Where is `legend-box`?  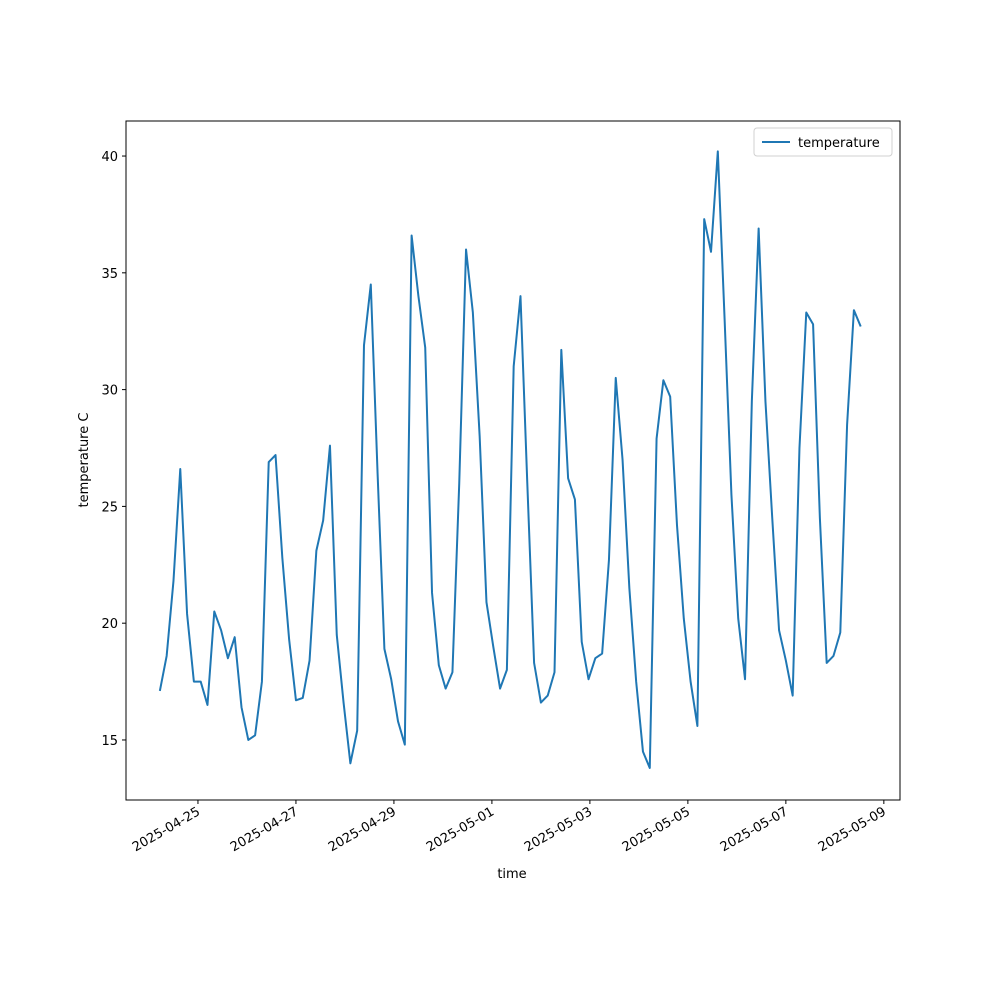
legend-box is located at coordinates (823, 142).